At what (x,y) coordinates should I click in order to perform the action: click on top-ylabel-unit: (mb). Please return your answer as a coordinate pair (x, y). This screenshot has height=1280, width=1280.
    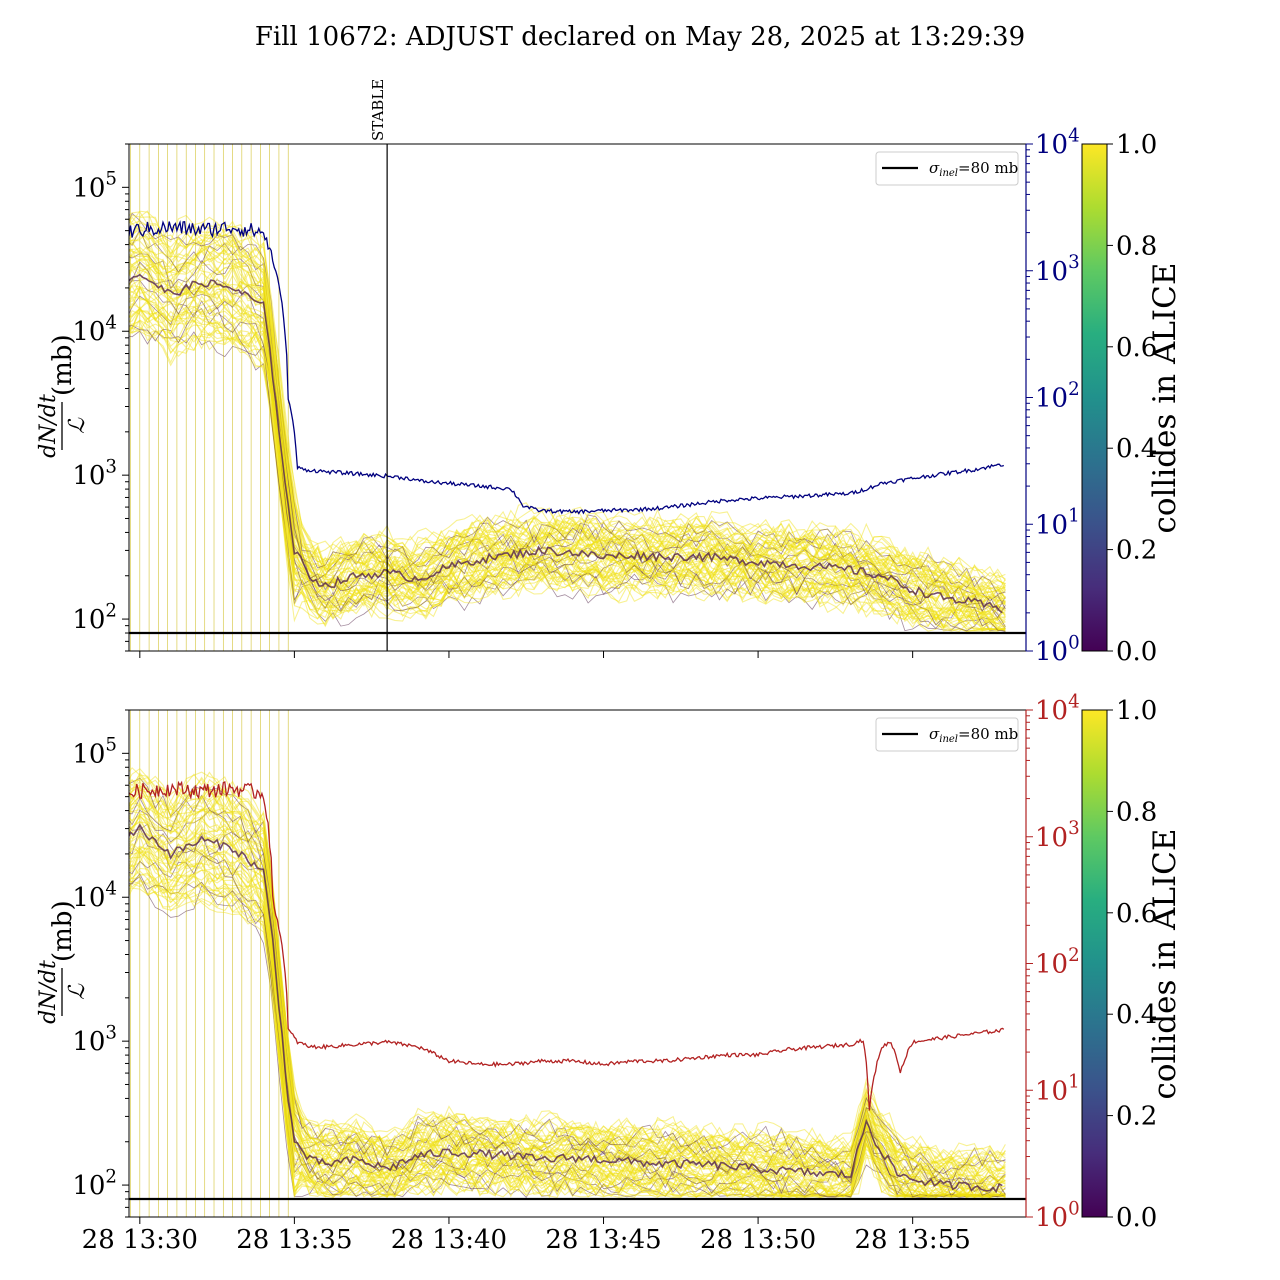
    Looking at the image, I should click on (63, 365).